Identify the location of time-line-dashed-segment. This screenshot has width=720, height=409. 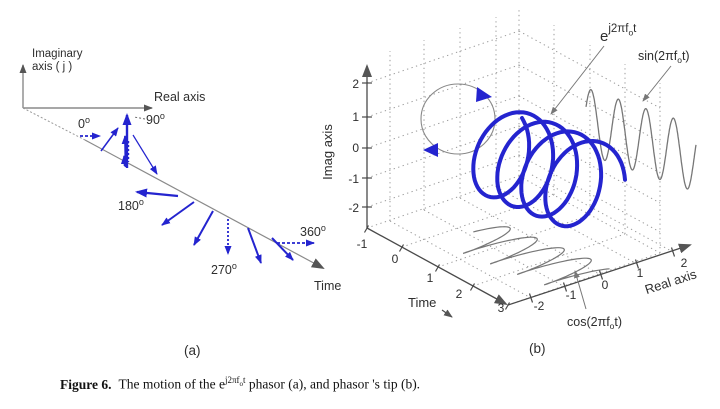
(54, 124).